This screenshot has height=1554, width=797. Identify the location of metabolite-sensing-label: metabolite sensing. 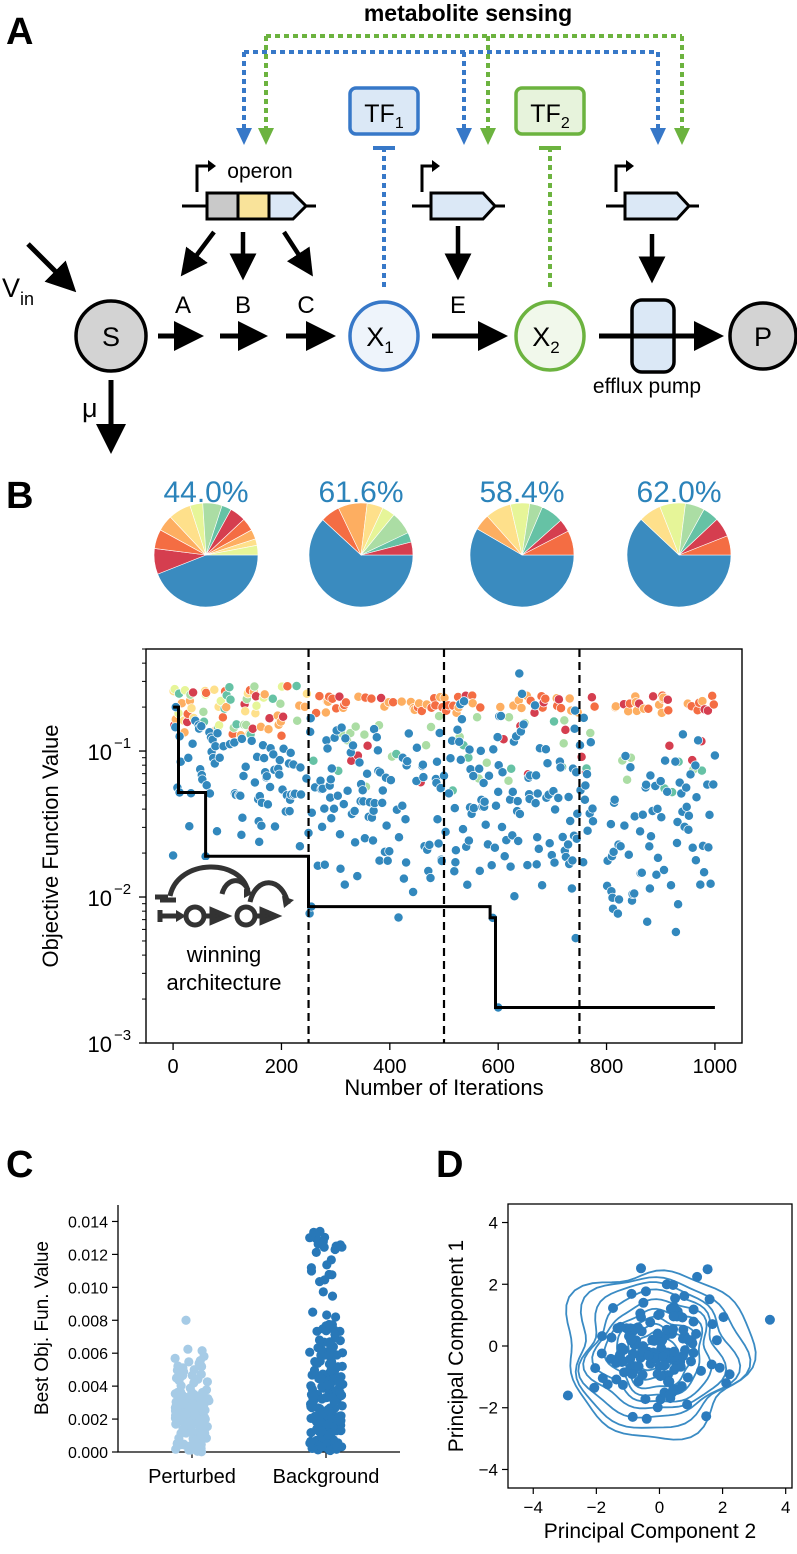
(468, 13).